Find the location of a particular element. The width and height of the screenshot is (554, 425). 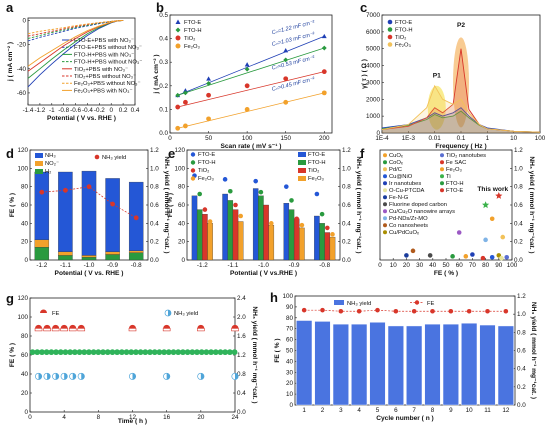

x-tick-label: 1E-4 is located at coordinates (382, 138).